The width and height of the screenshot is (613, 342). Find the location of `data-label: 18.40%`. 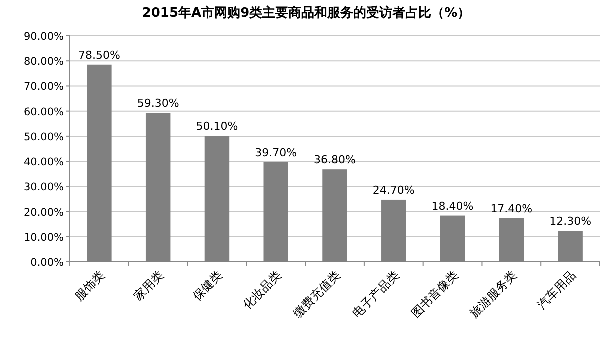

data-label: 18.40% is located at coordinates (453, 206).